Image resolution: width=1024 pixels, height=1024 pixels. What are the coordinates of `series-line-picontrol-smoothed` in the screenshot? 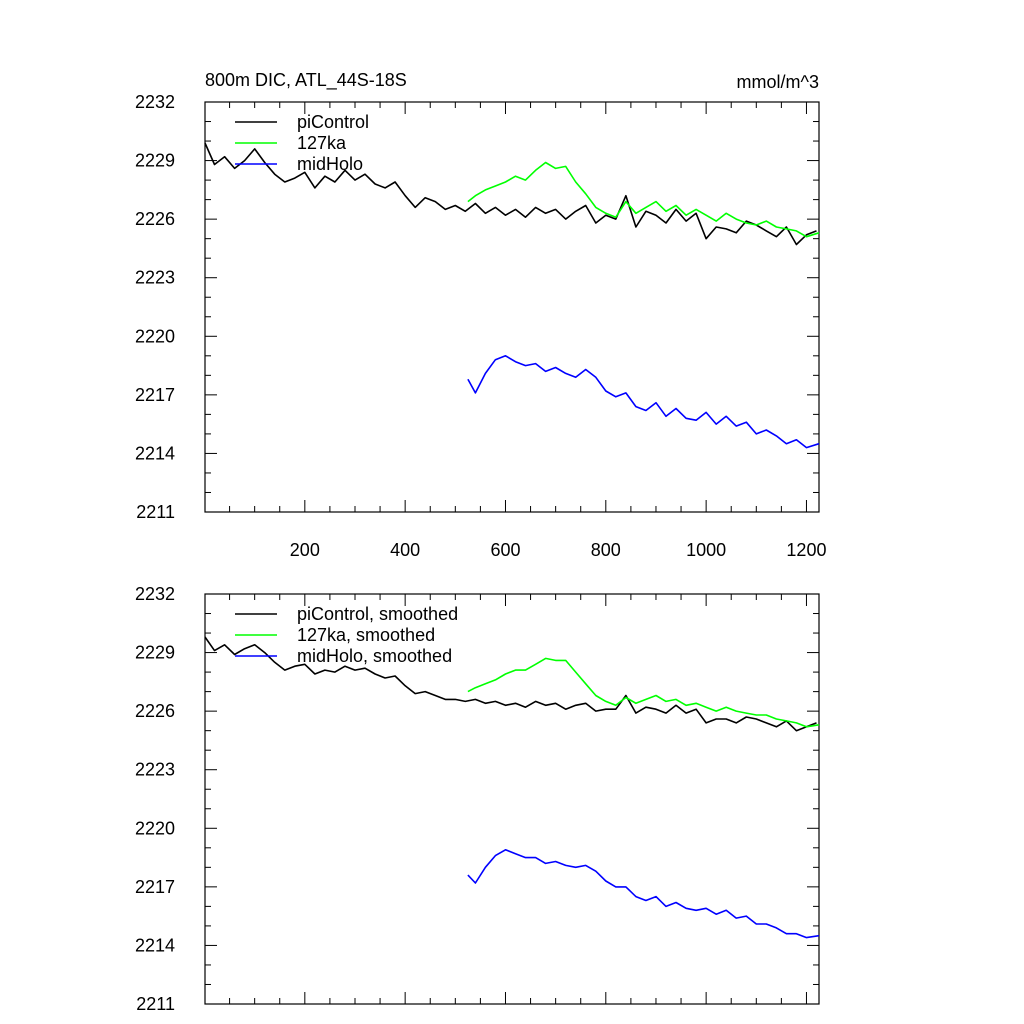 It's located at (510, 684).